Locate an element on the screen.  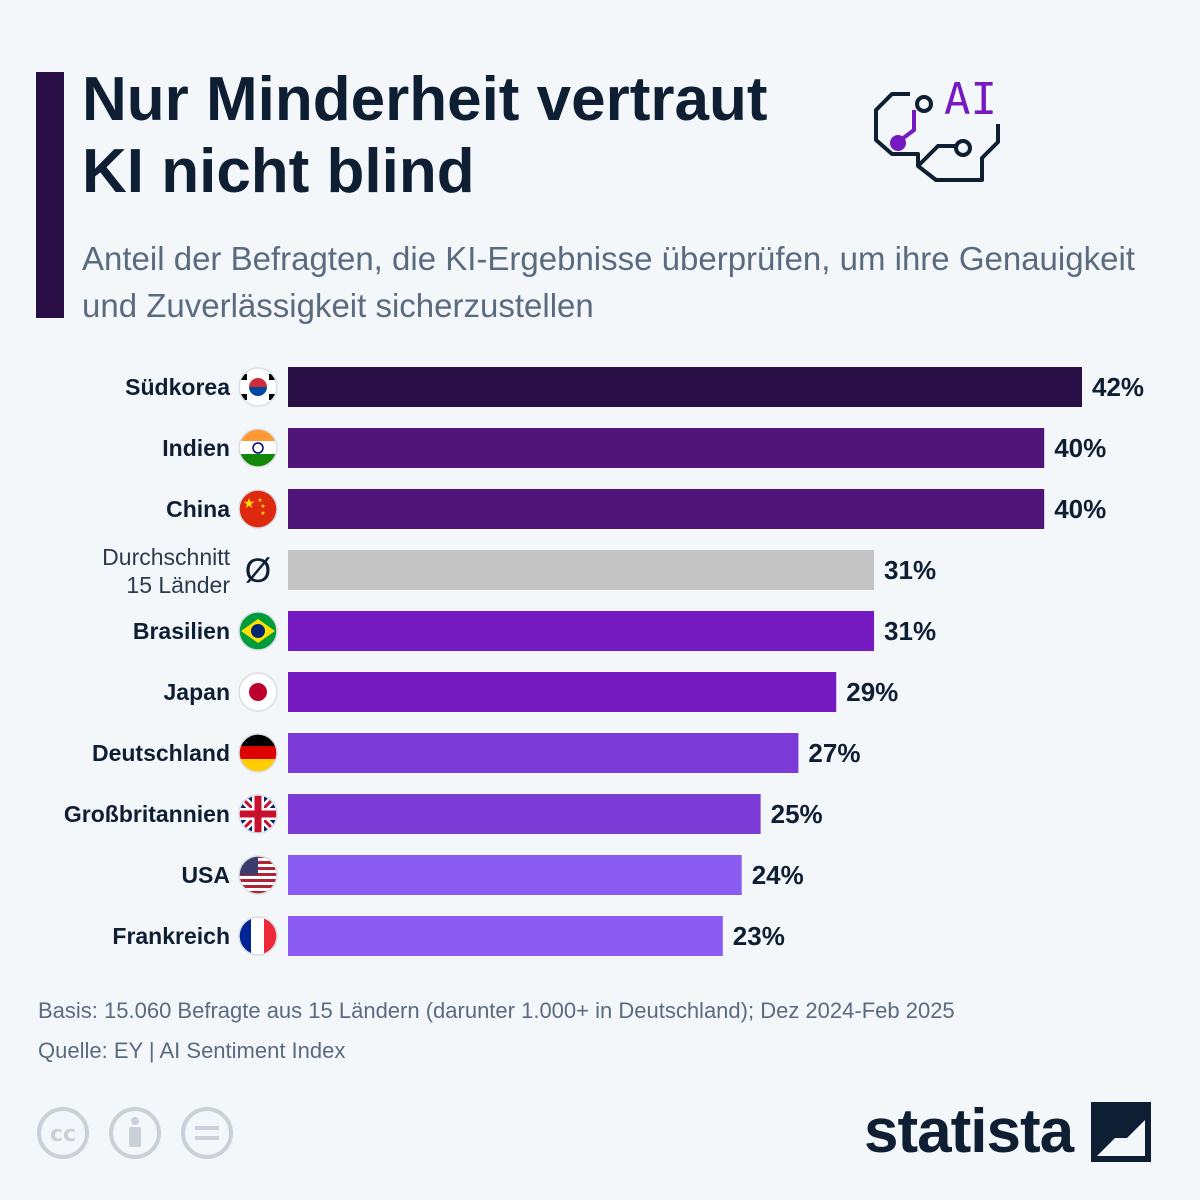
flag-uk-icon is located at coordinates (258, 814).